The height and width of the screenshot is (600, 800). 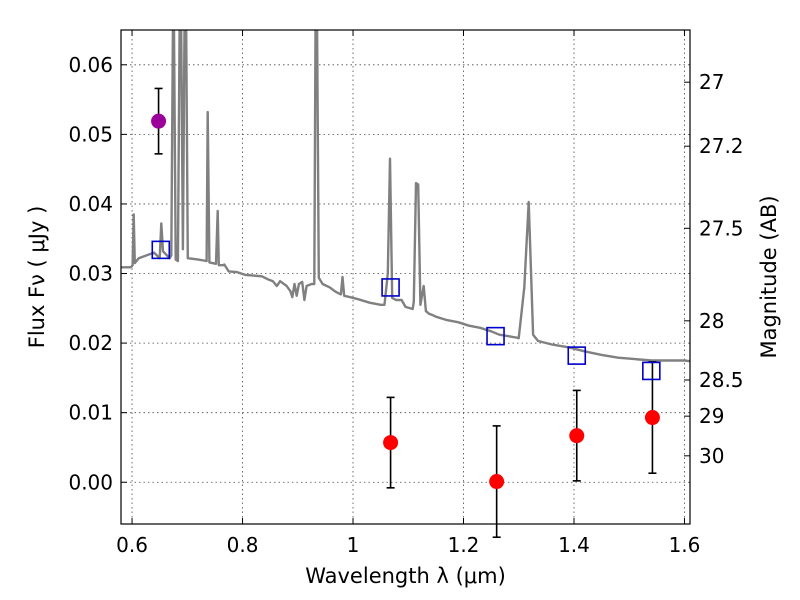 I want to click on y-tick-label: 0.06, so click(x=90, y=65).